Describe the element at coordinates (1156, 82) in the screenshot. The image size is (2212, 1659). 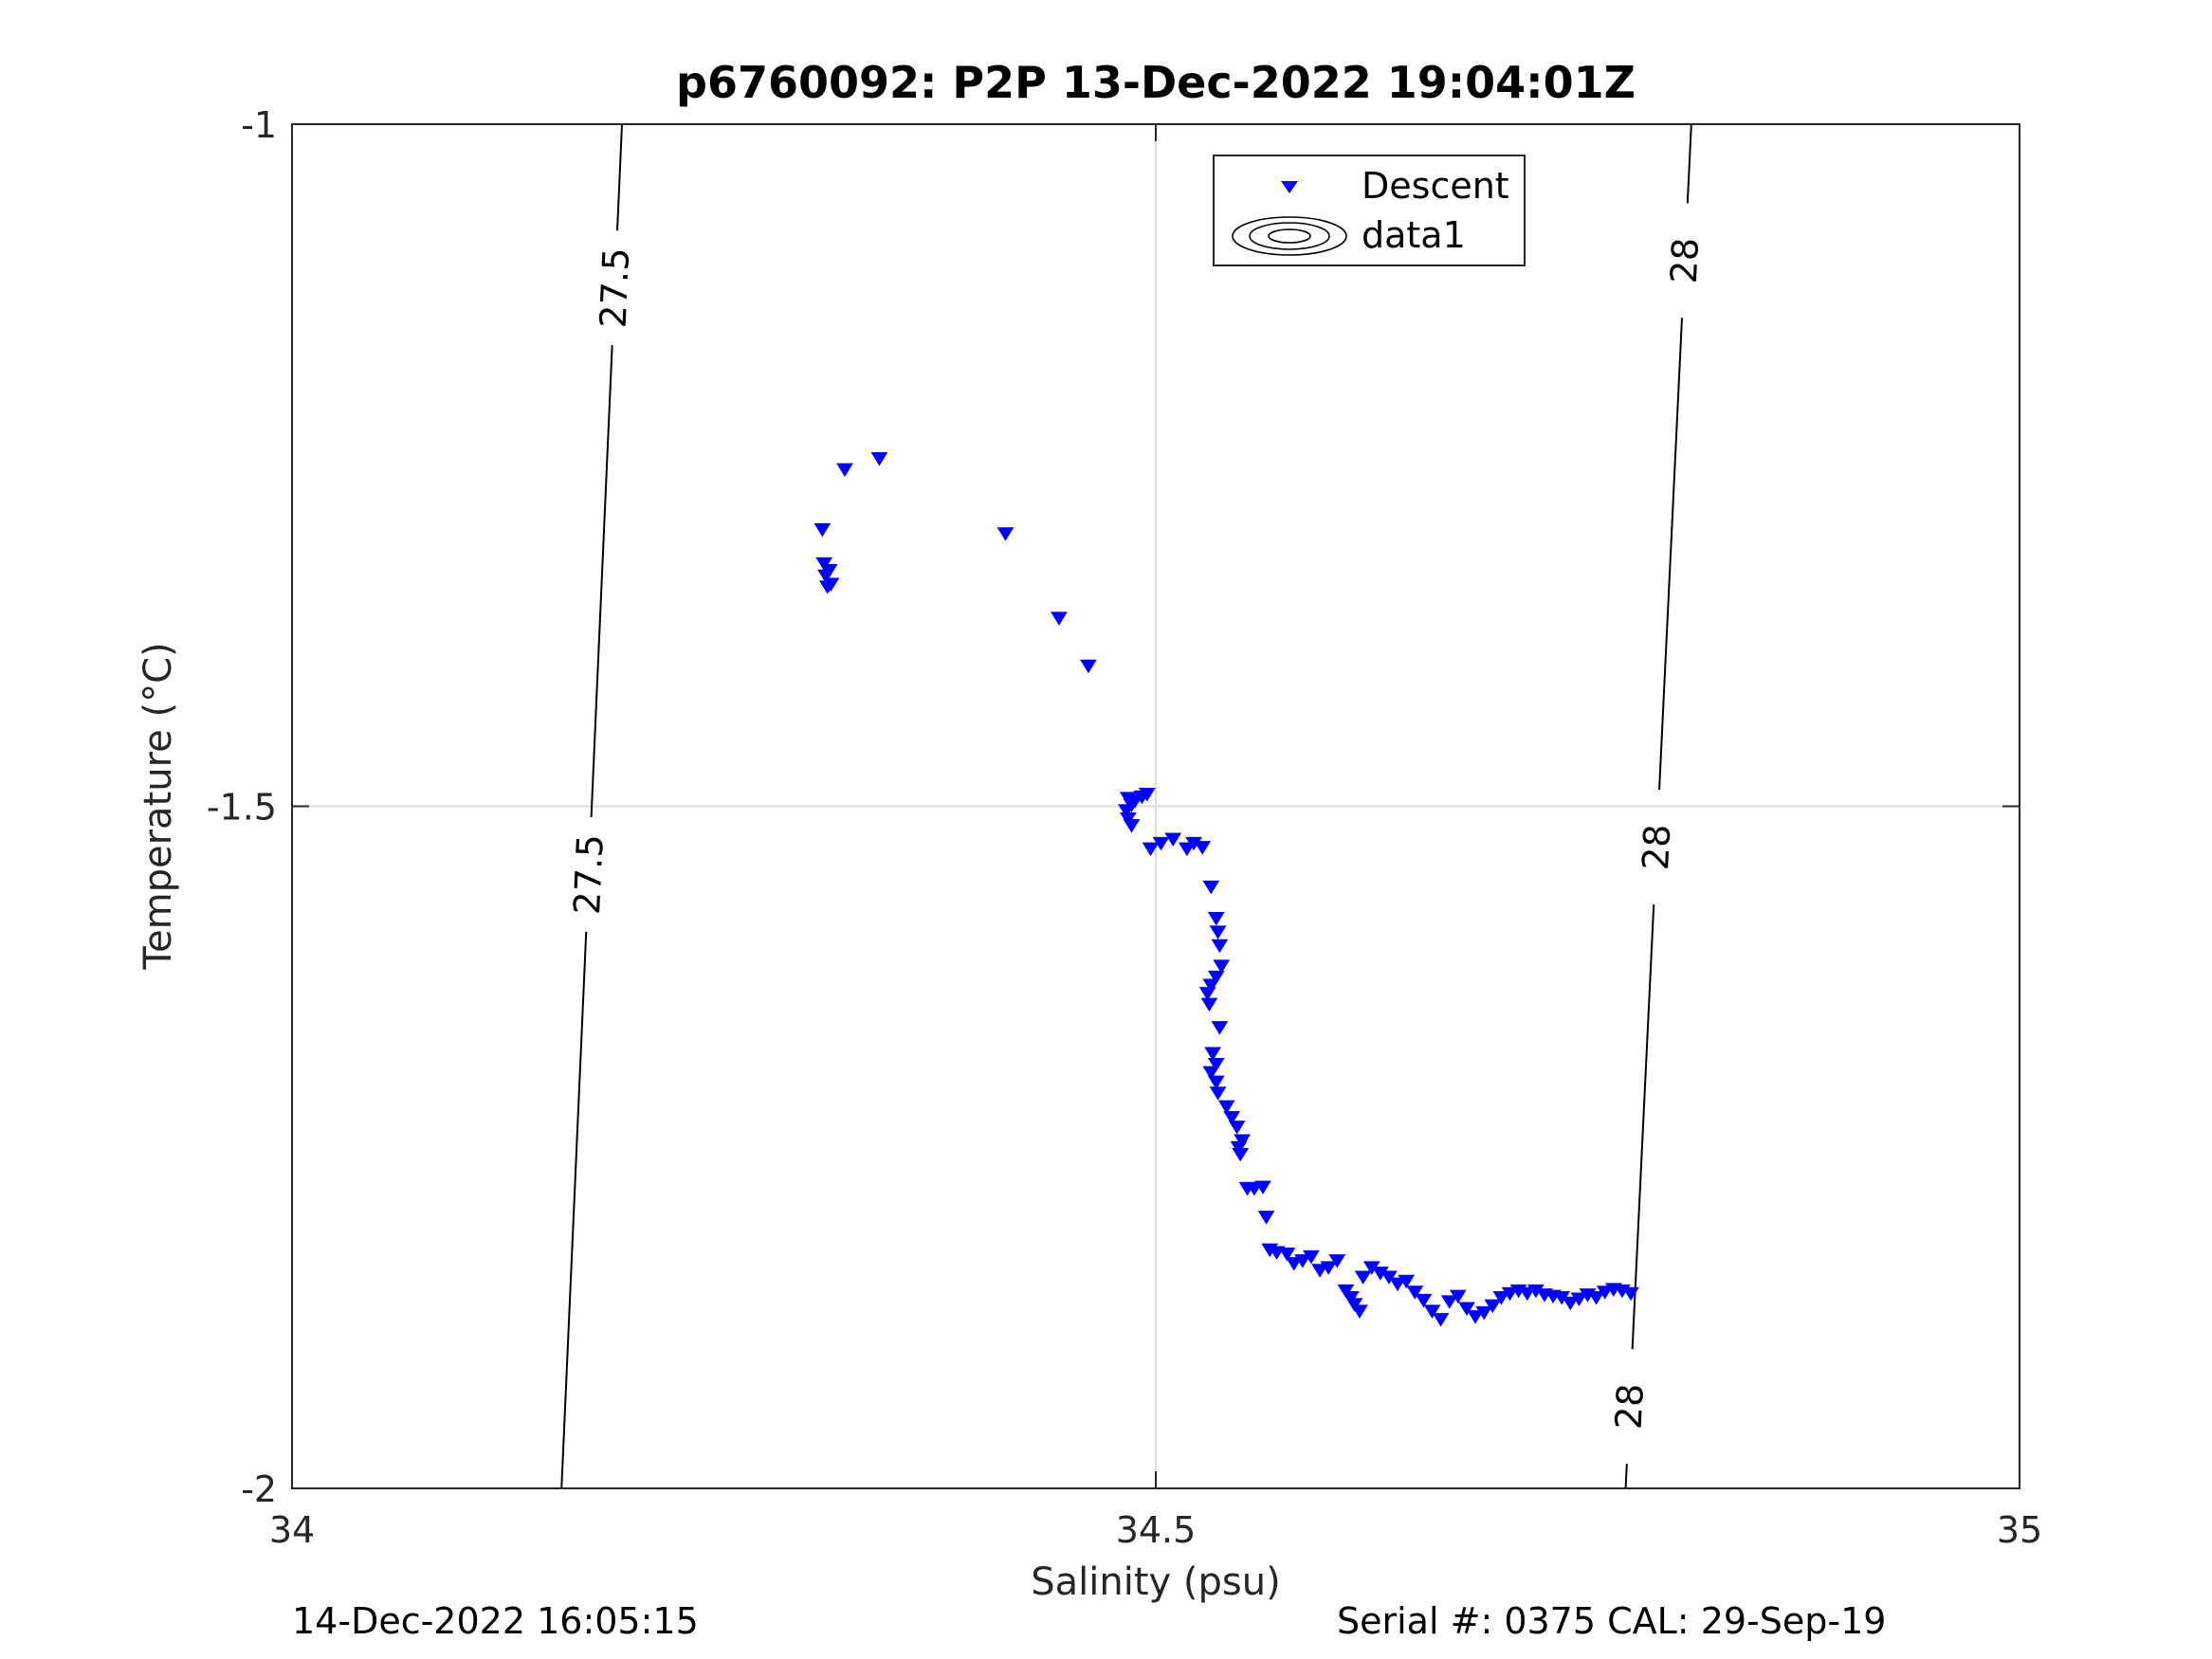
I see `chart-title: p6760092: P2P 13-Dec-2022 19:04:01Z` at that location.